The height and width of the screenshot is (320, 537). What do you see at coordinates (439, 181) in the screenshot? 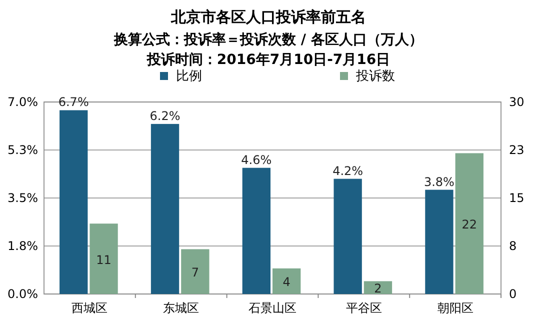
I see `data-label: 3.8%` at bounding box center [439, 181].